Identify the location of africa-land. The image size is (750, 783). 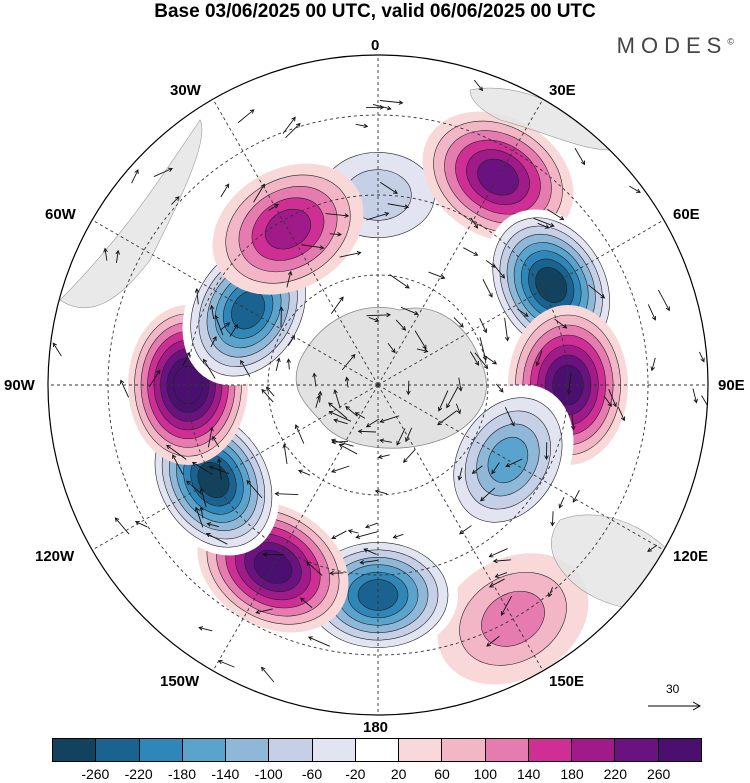
(540, 119).